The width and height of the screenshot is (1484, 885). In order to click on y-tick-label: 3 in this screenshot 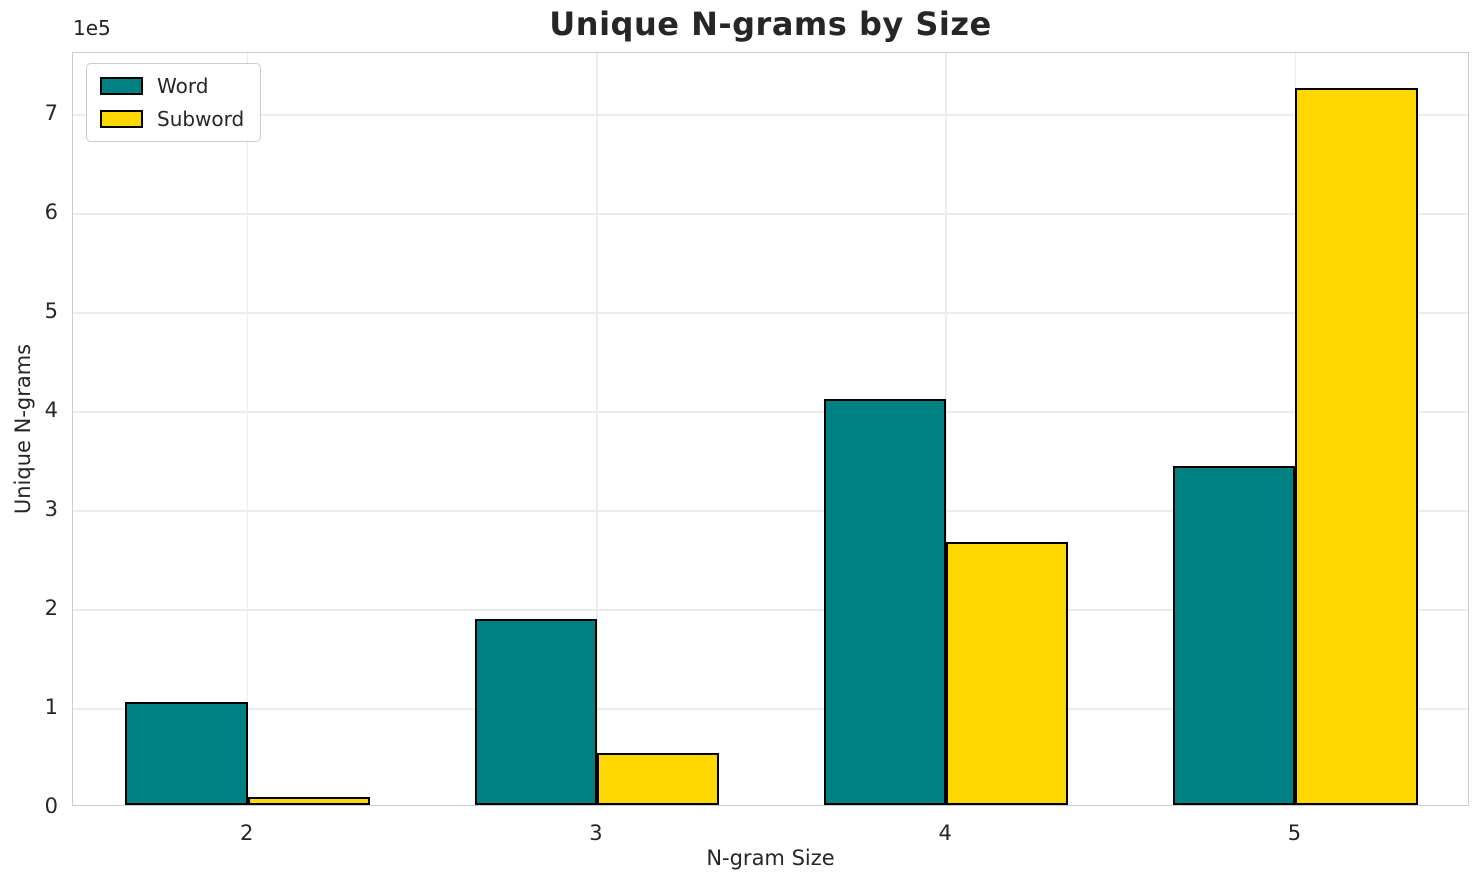, I will do `click(51, 509)`.